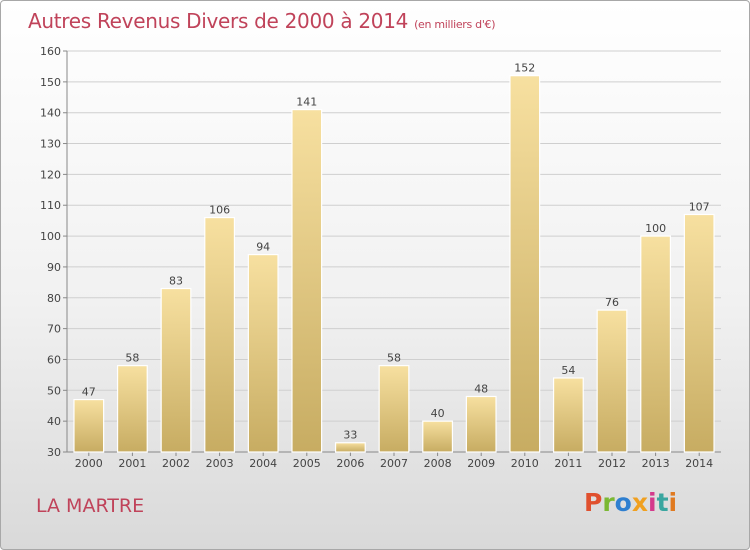 The width and height of the screenshot is (750, 550). Describe the element at coordinates (306, 102) in the screenshot. I see `value-label: 141` at that location.